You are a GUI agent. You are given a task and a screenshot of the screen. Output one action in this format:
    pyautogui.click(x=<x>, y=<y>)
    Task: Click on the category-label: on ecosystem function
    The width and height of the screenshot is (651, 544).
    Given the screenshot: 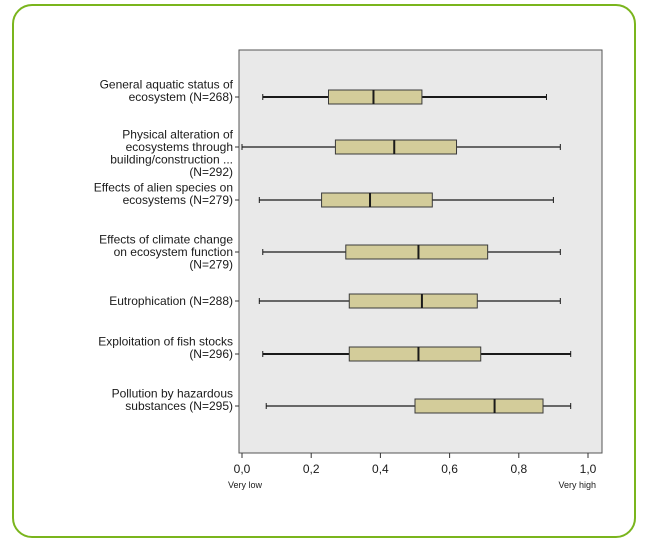 What is the action you would take?
    pyautogui.click(x=173, y=252)
    